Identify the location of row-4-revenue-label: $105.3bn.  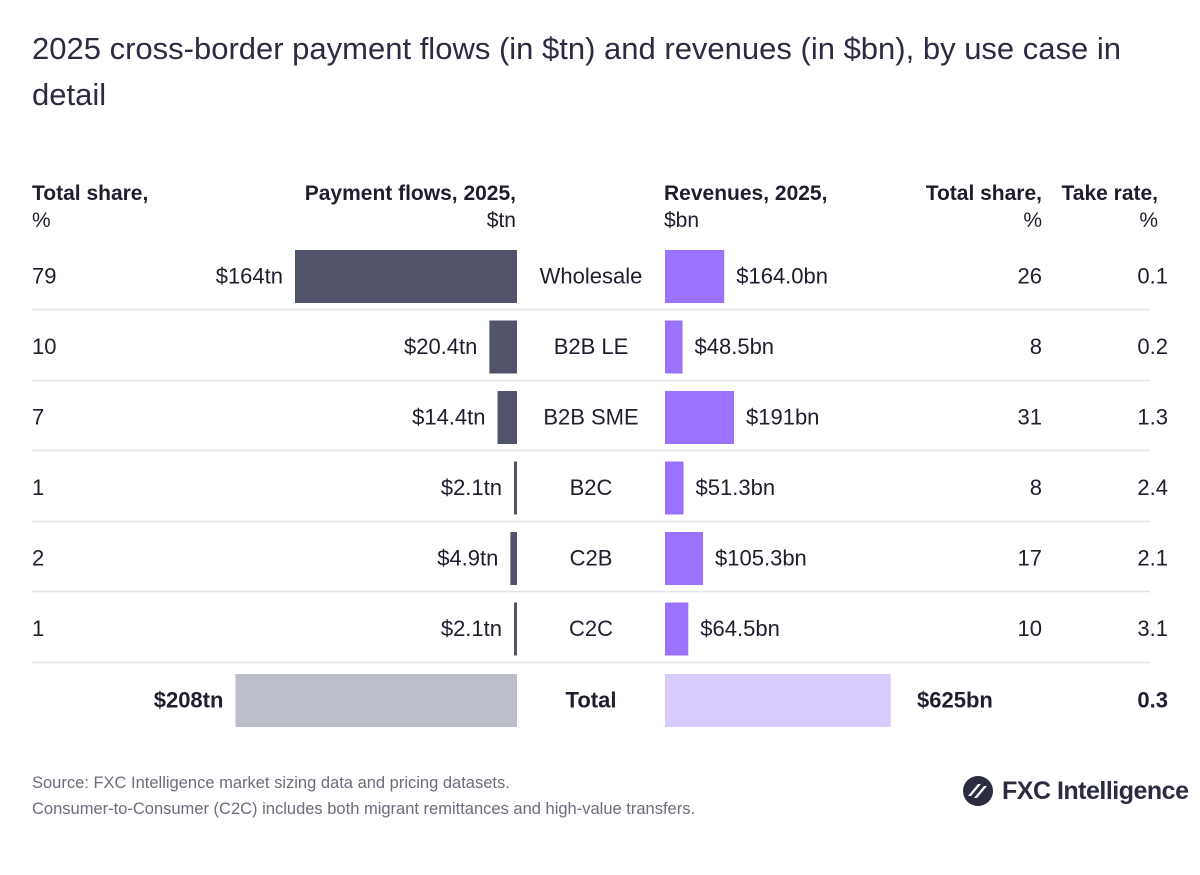
(761, 558).